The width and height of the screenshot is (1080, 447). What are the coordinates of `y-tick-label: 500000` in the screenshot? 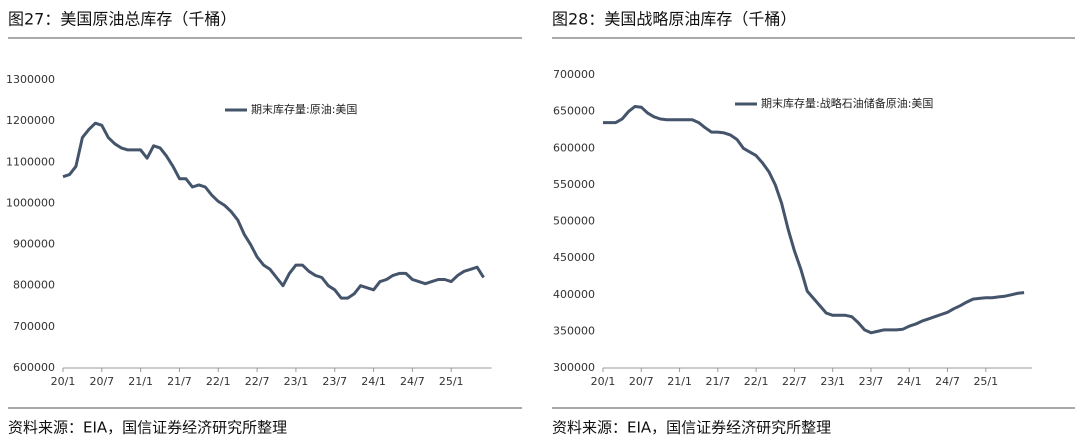 It's located at (574, 221).